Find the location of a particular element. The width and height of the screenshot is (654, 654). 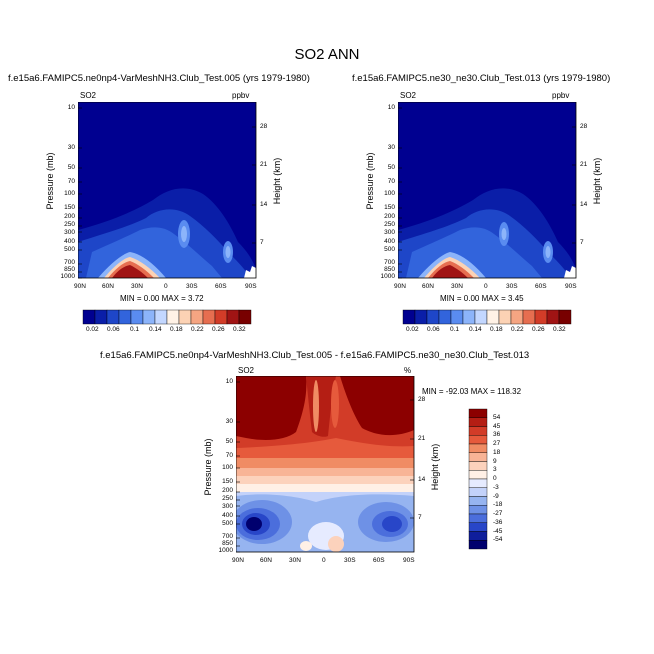

panel2-xtick: 0 is located at coordinates (486, 286).